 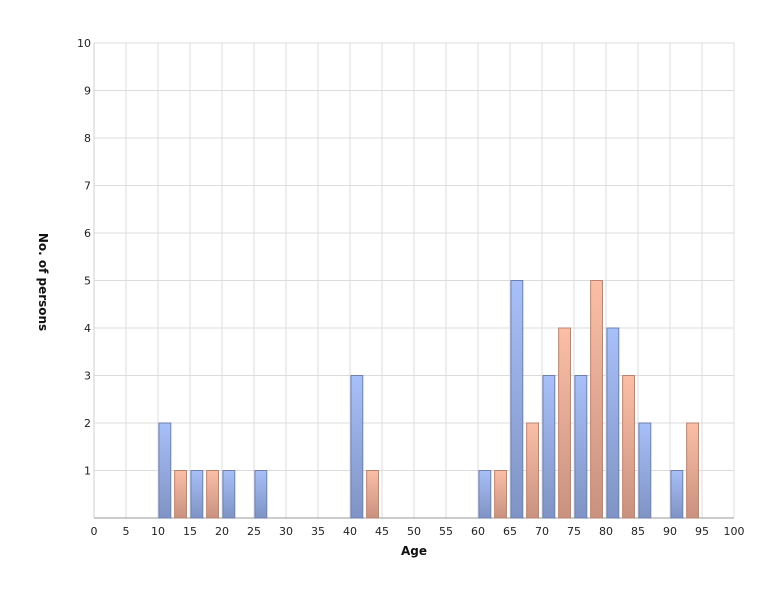 I want to click on y-tick-label: 4, so click(x=87, y=328).